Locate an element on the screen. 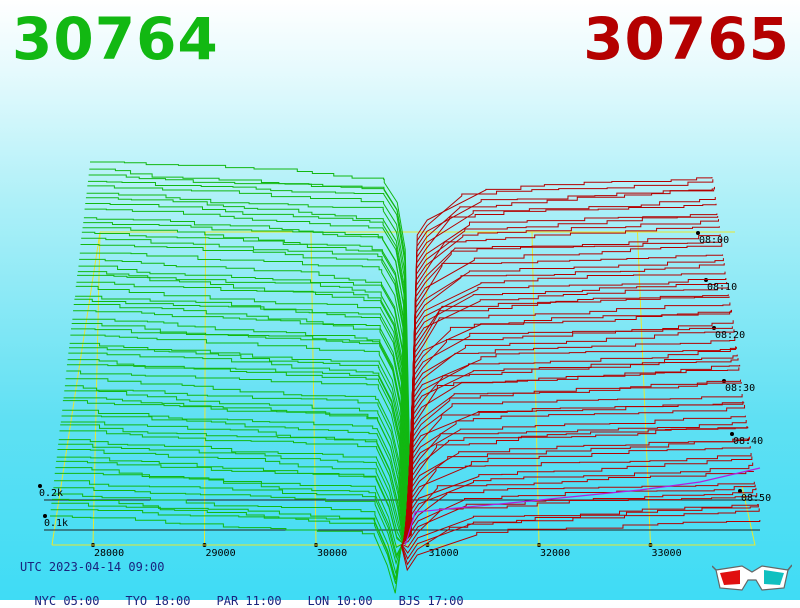  clock-bjs: BJS 17:00 is located at coordinates (431, 601).